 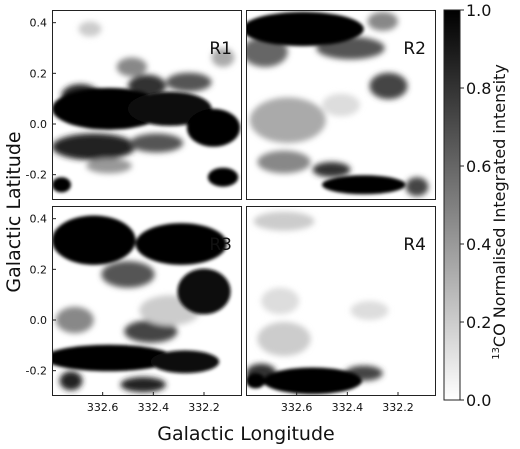 I want to click on colorbar-tick-label: 0.2, so click(x=478, y=322).